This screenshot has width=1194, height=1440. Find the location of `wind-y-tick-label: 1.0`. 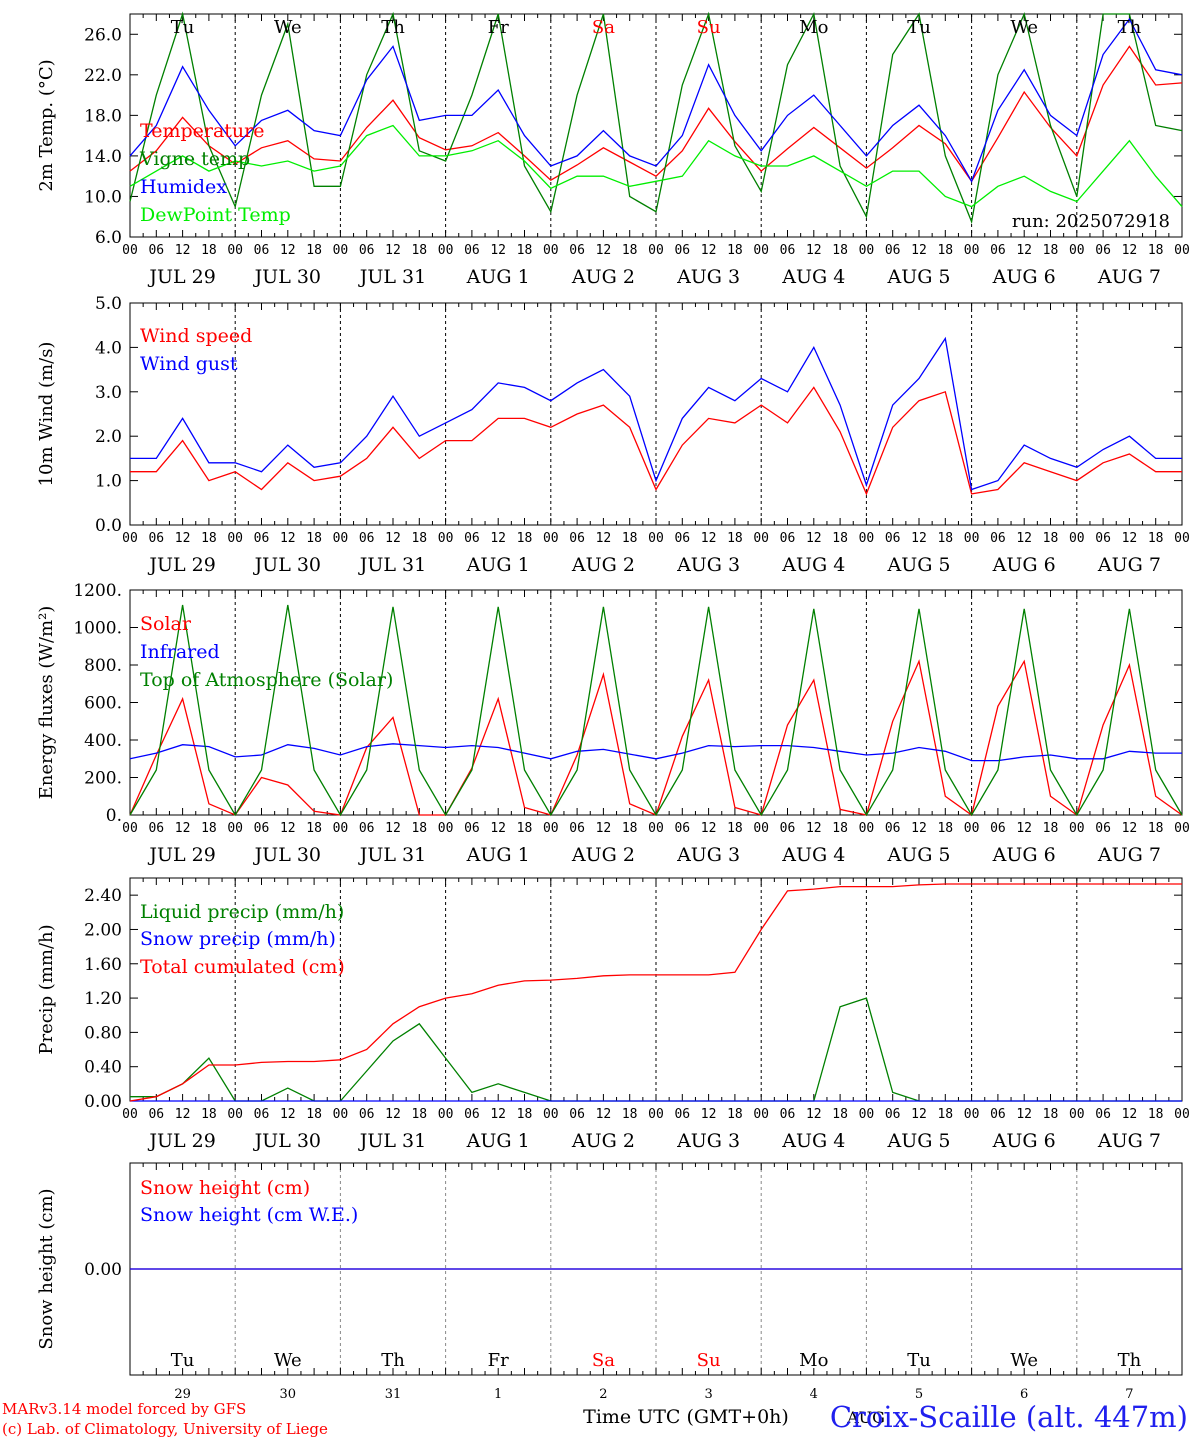

wind-y-tick-label: 1.0 is located at coordinates (108, 482).